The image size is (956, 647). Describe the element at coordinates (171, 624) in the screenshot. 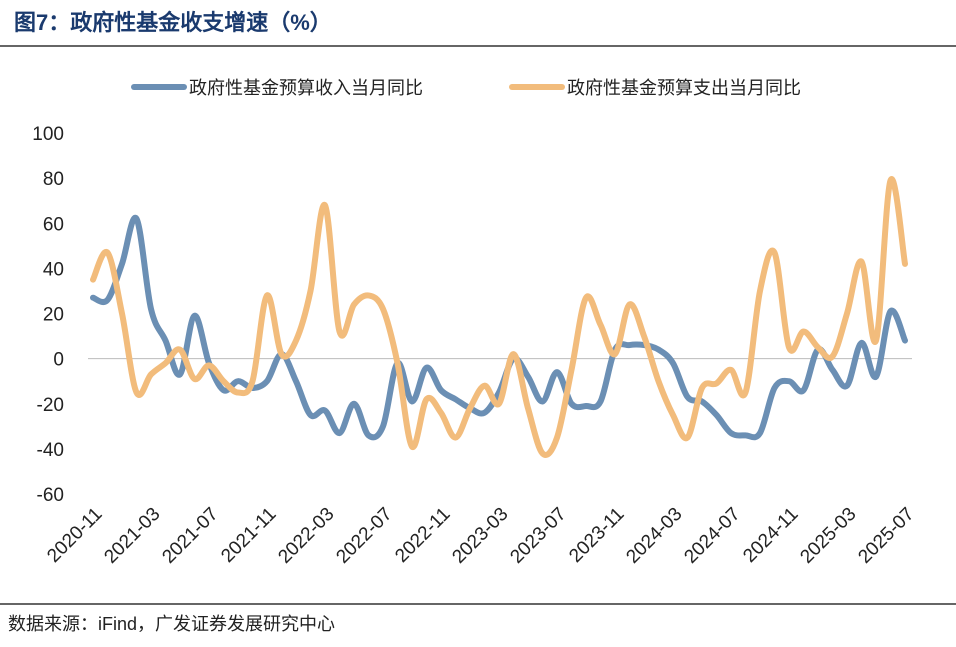

I see `source: 数据来源：iFind，广发证券发展研究中心` at that location.